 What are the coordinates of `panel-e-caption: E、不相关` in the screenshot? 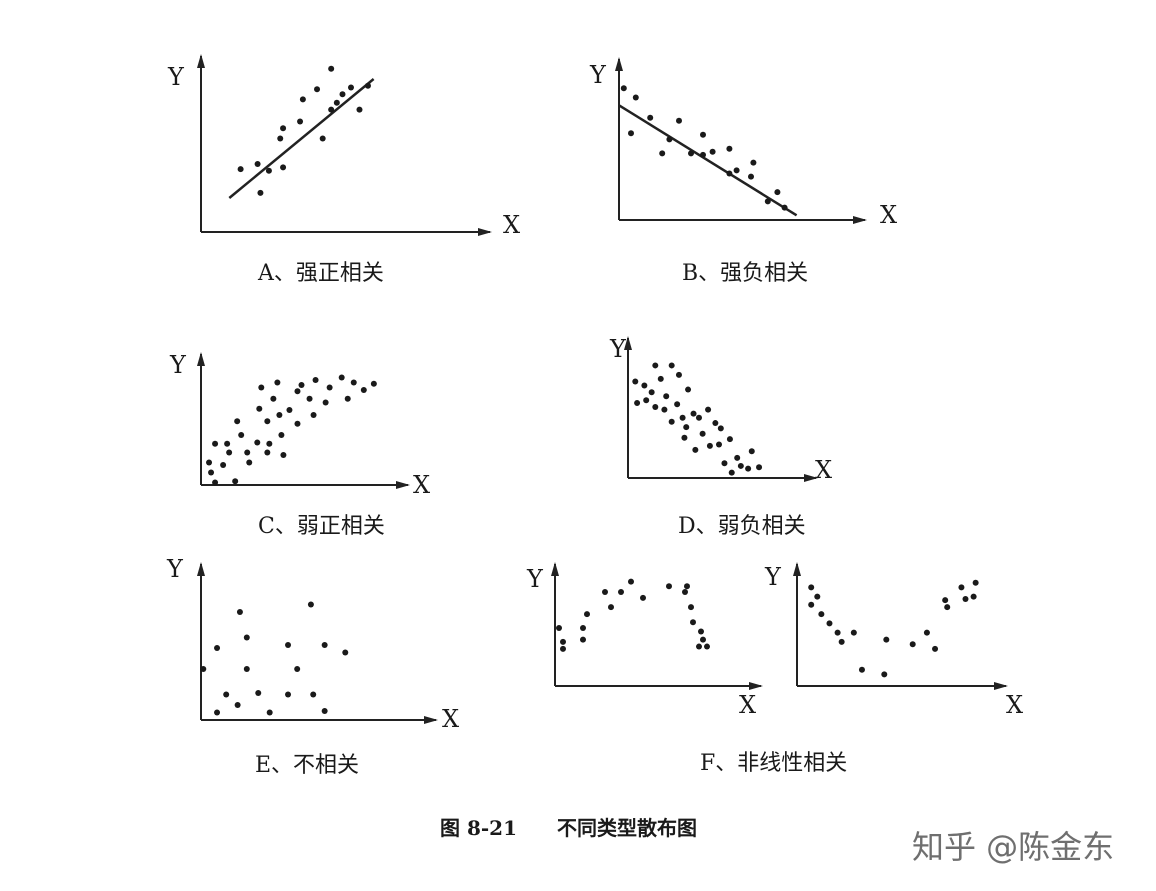 It's located at (307, 765).